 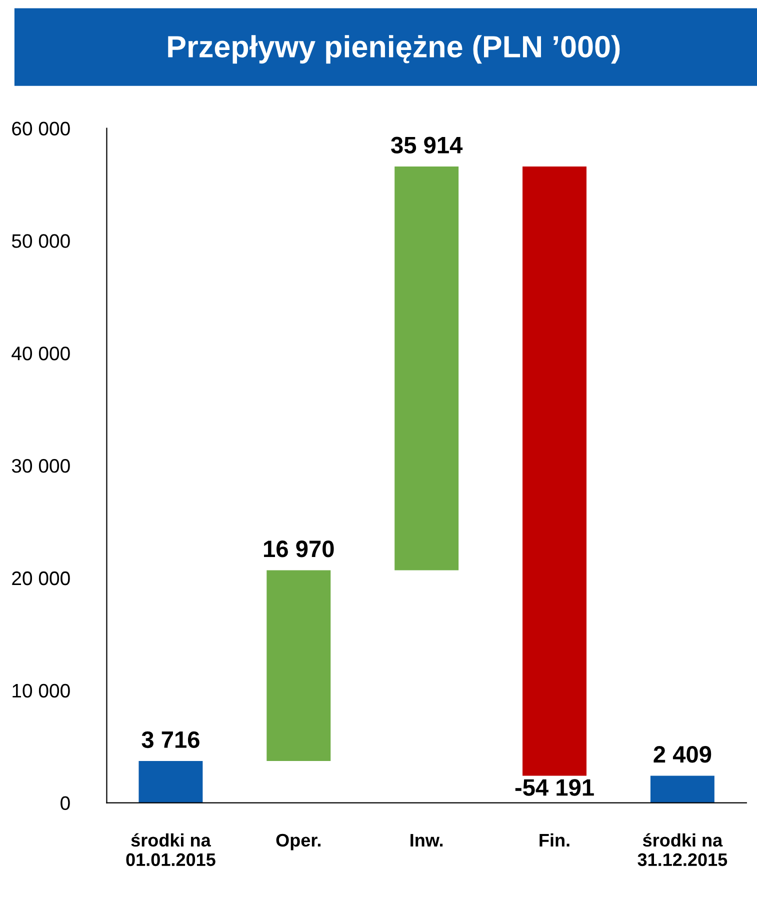 I want to click on y-tick-label: 60 000, so click(x=41, y=129).